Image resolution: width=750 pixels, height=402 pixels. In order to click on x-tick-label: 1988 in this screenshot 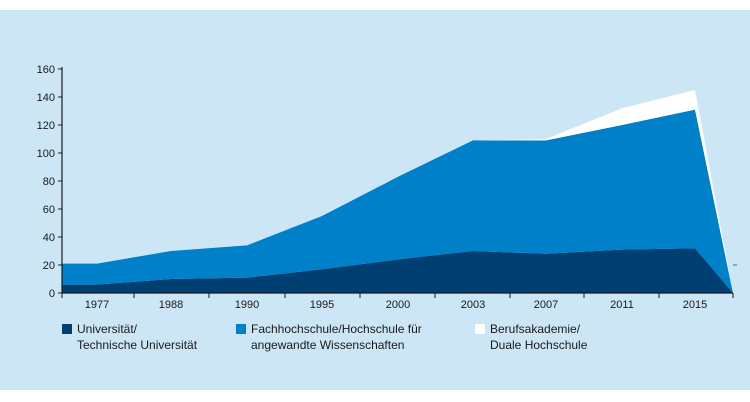, I will do `click(171, 305)`.